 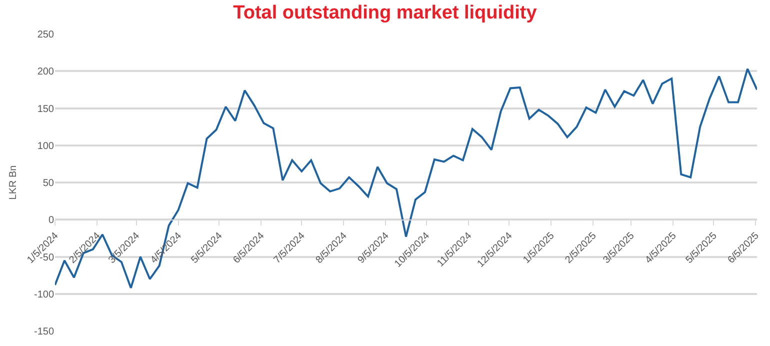 I want to click on y-tick-label: 150, so click(x=45, y=109).